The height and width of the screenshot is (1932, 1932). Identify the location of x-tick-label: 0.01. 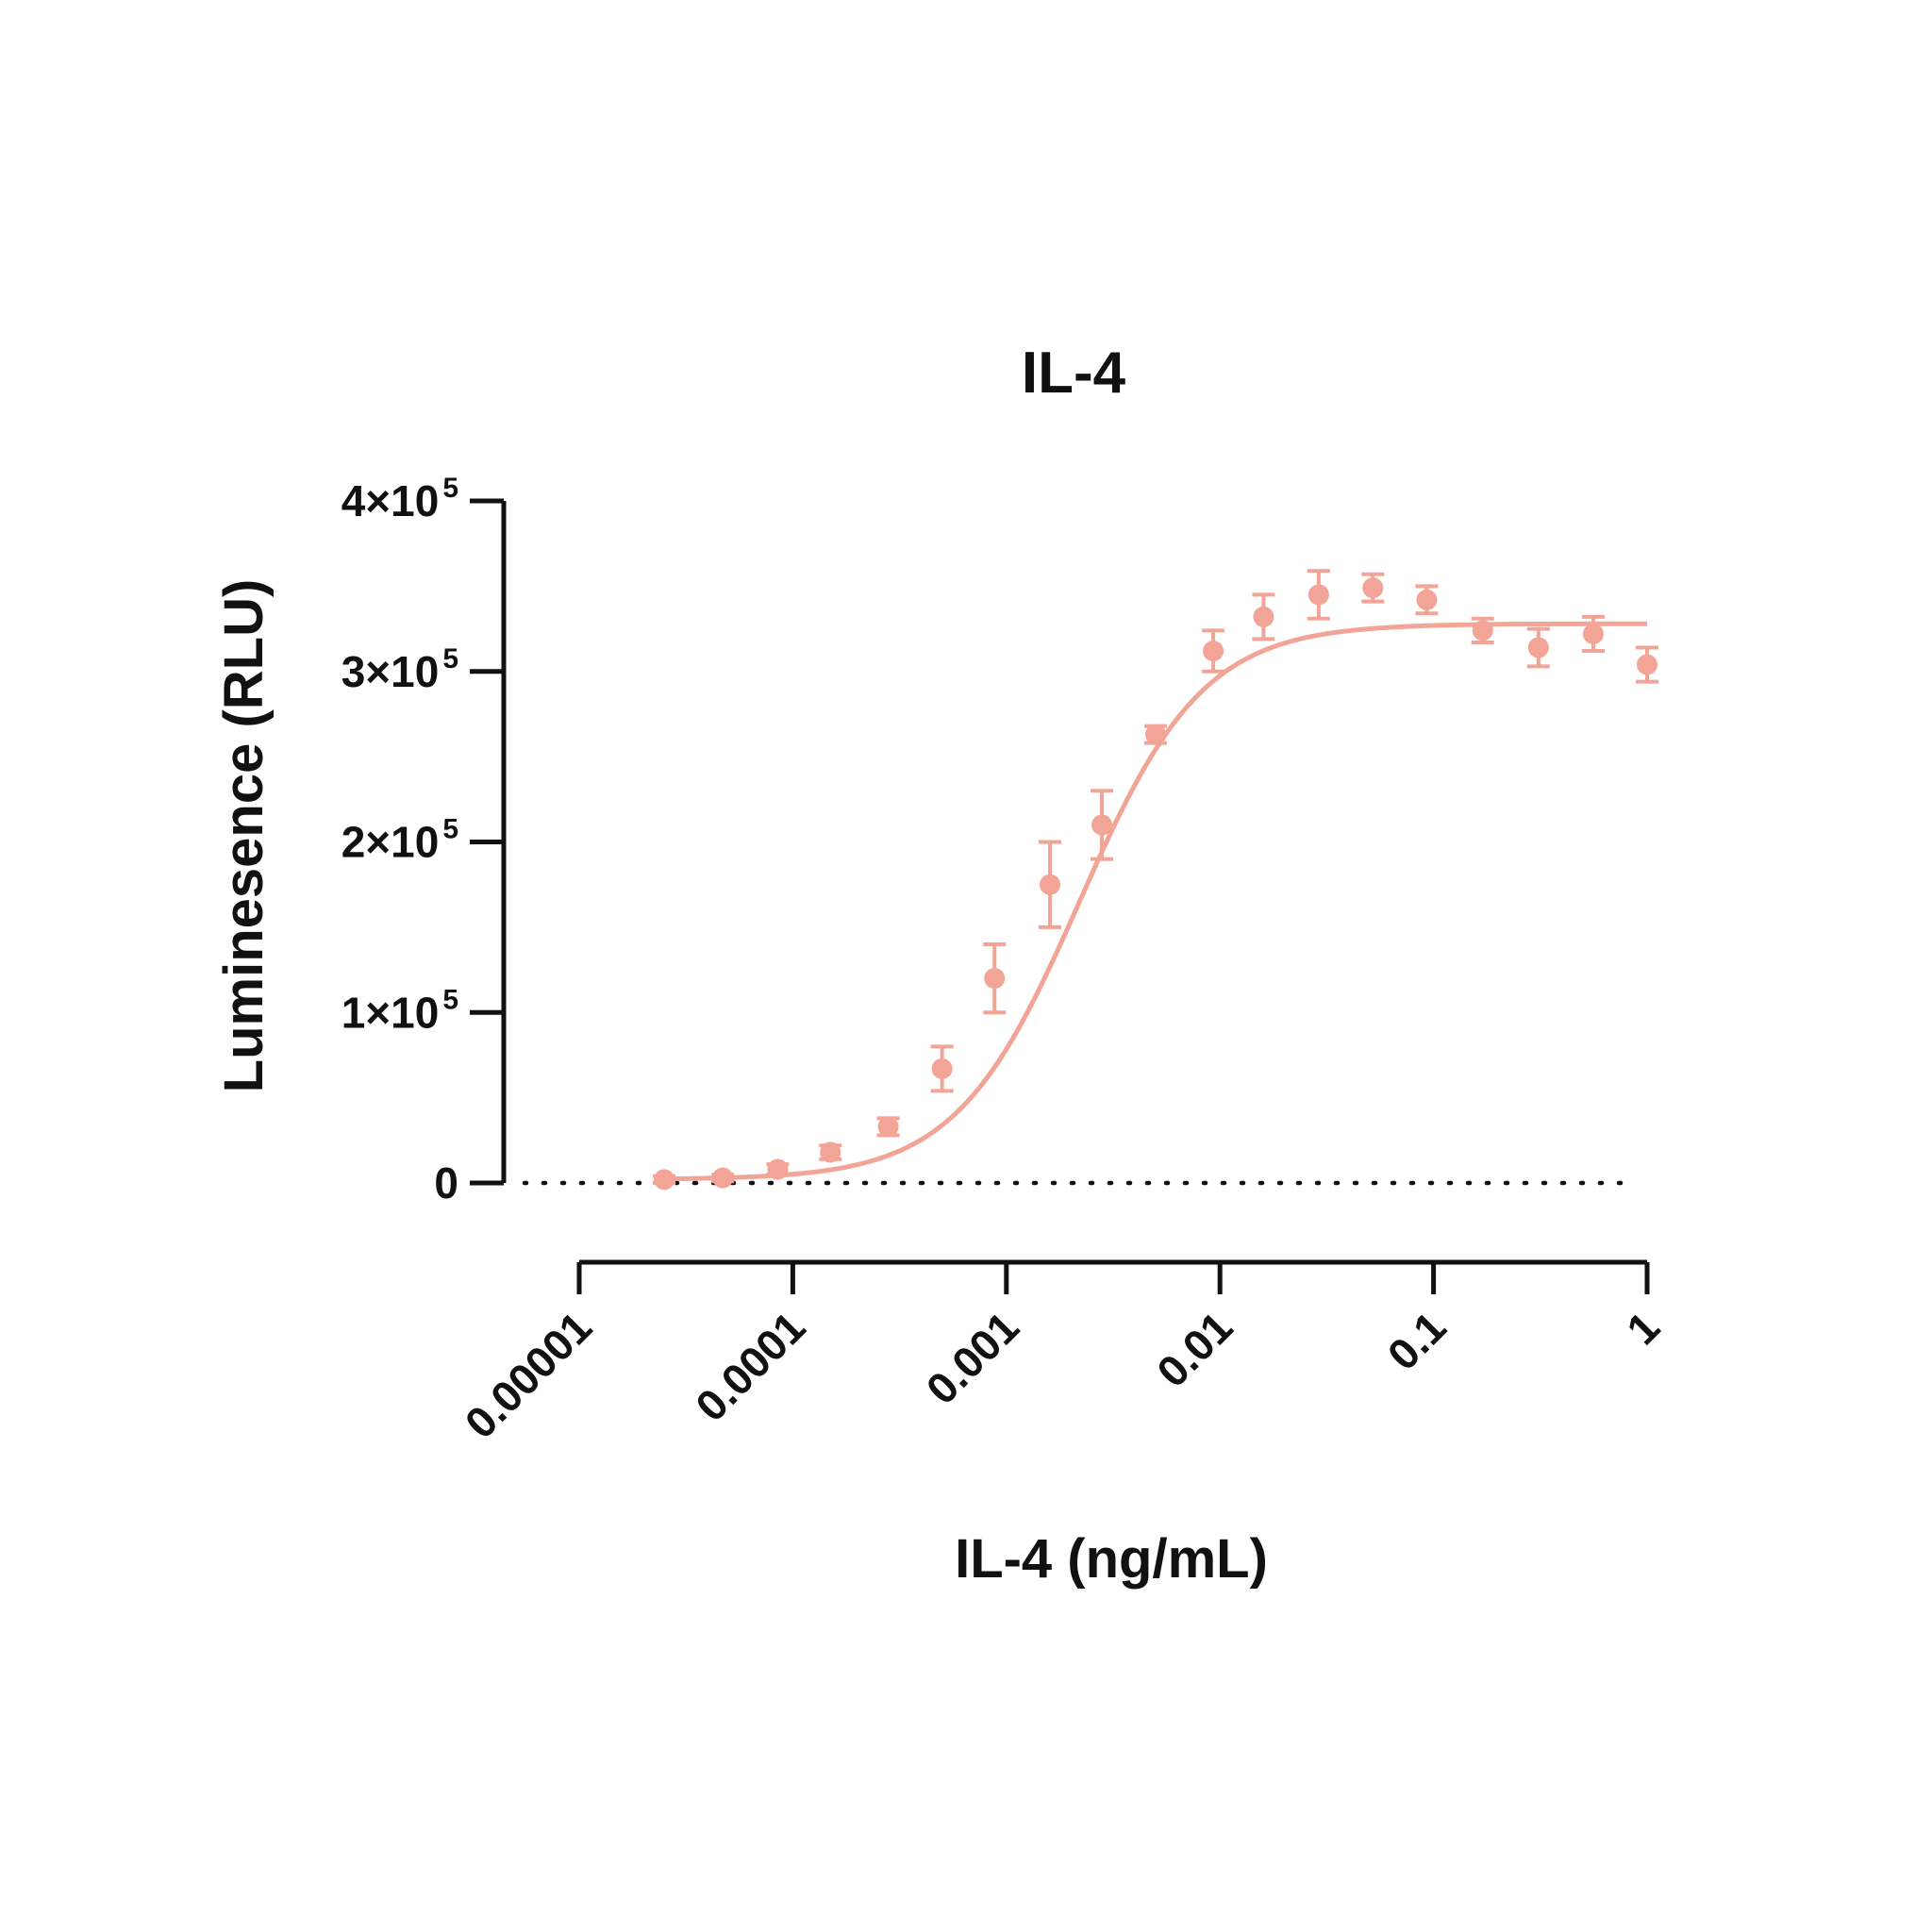
(1194, 1349).